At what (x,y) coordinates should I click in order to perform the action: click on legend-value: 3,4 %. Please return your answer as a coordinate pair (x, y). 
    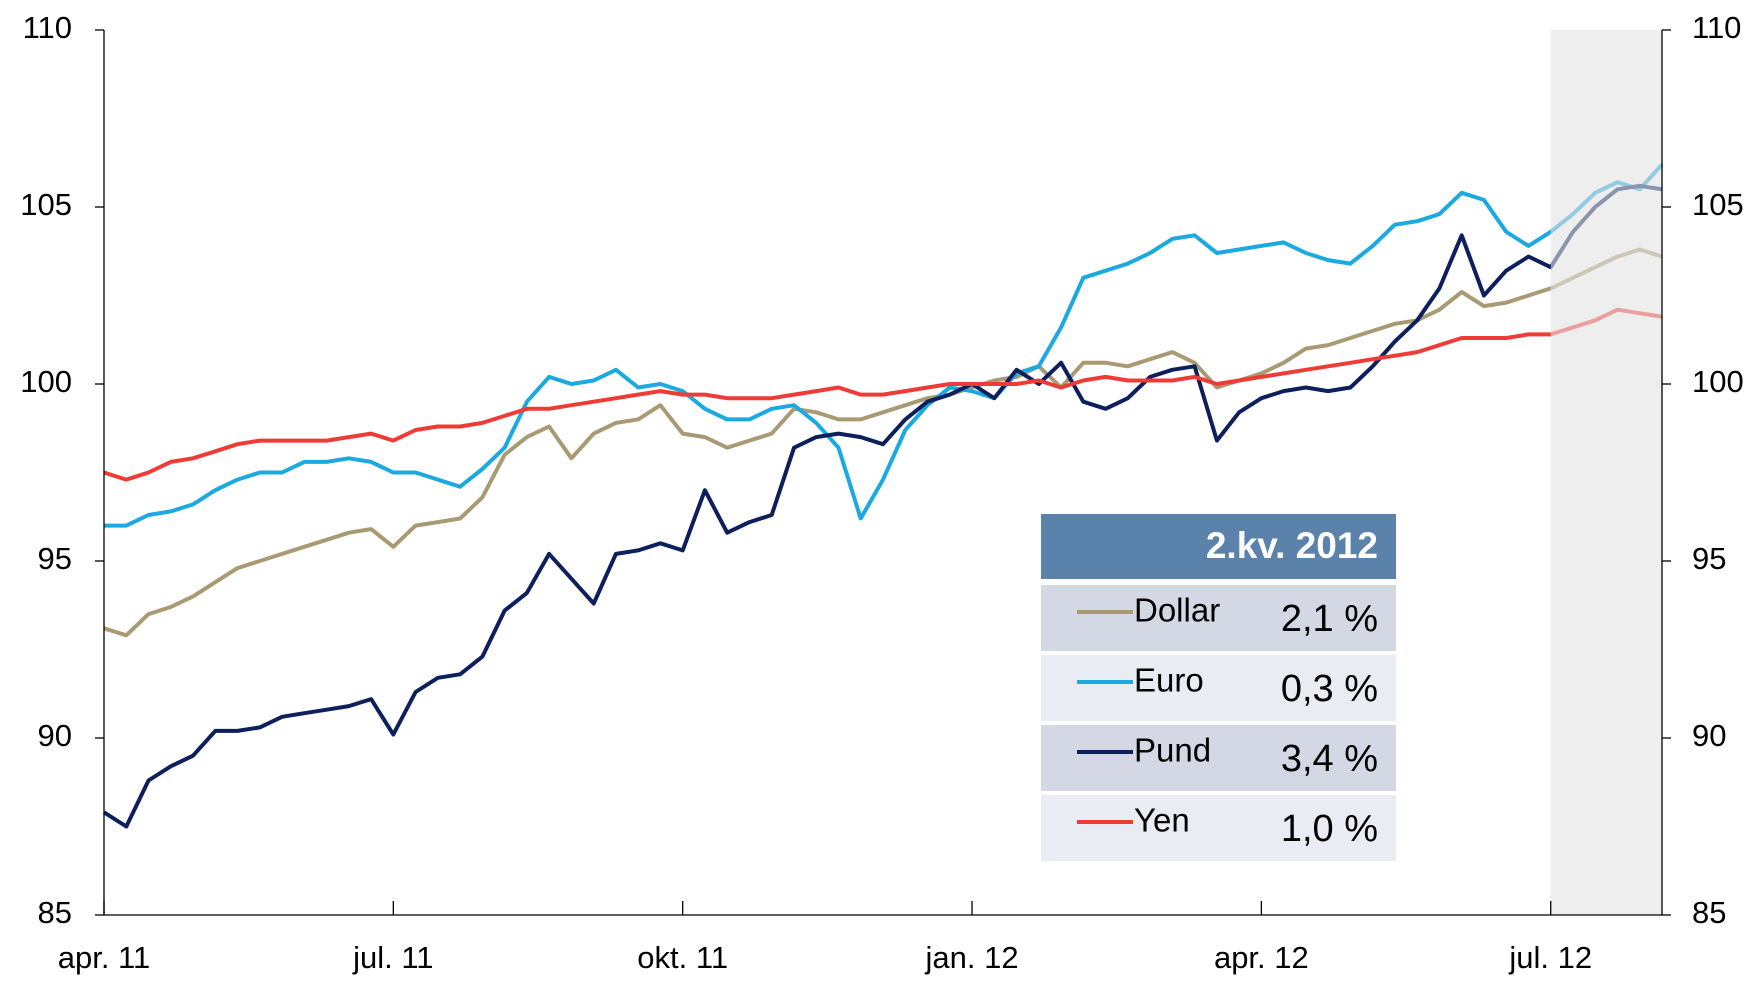
    Looking at the image, I should click on (1329, 759).